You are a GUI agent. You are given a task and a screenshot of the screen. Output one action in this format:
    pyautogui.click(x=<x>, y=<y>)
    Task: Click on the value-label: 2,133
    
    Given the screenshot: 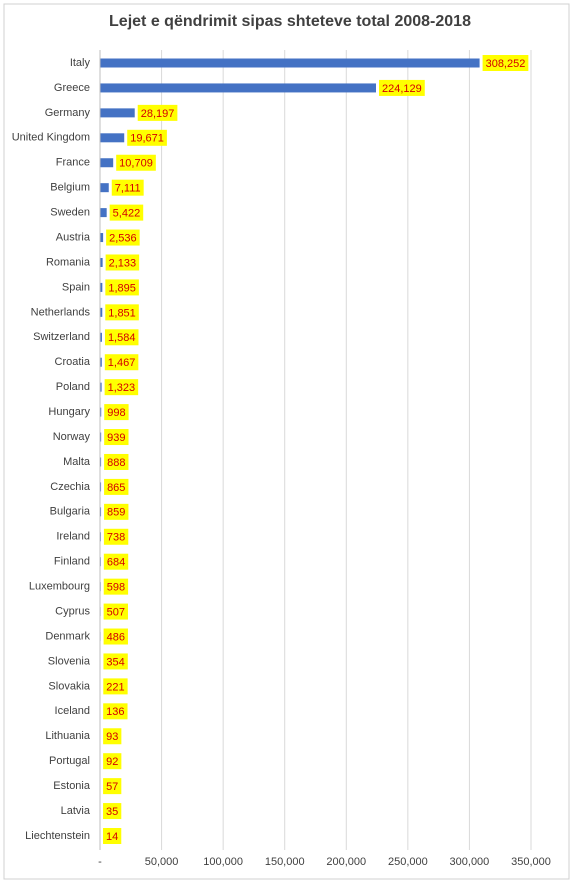 What is the action you would take?
    pyautogui.click(x=123, y=263)
    